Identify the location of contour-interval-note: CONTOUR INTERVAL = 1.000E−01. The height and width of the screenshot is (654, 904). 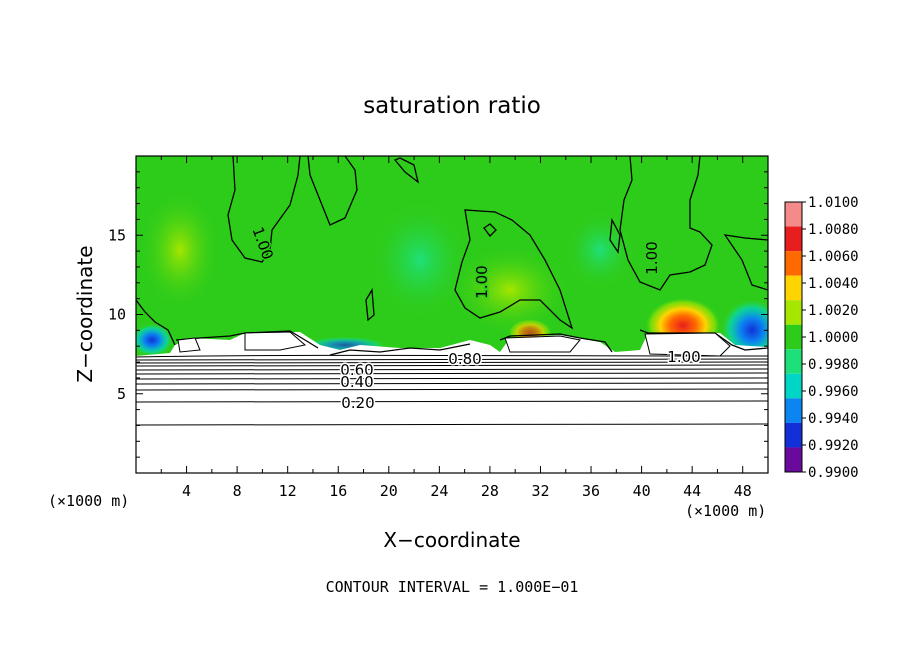
(452, 587).